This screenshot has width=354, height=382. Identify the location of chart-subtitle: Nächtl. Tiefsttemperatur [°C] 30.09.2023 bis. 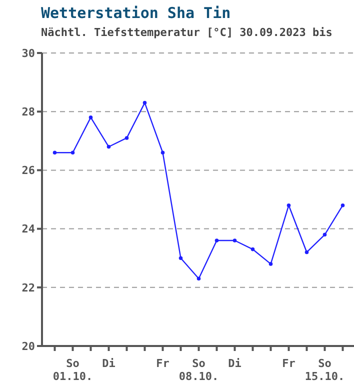
(186, 32).